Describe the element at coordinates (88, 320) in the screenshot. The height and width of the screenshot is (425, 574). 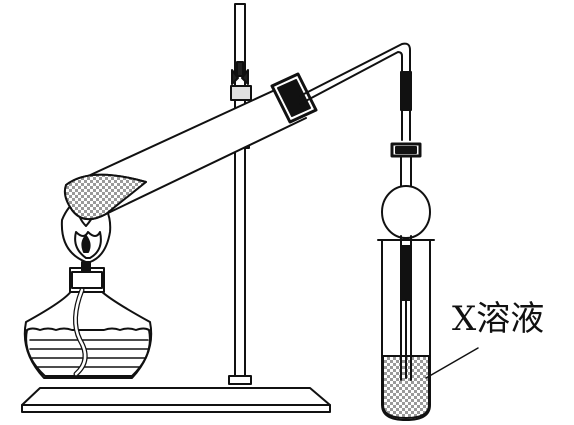
I see `alcohol-lamp` at that location.